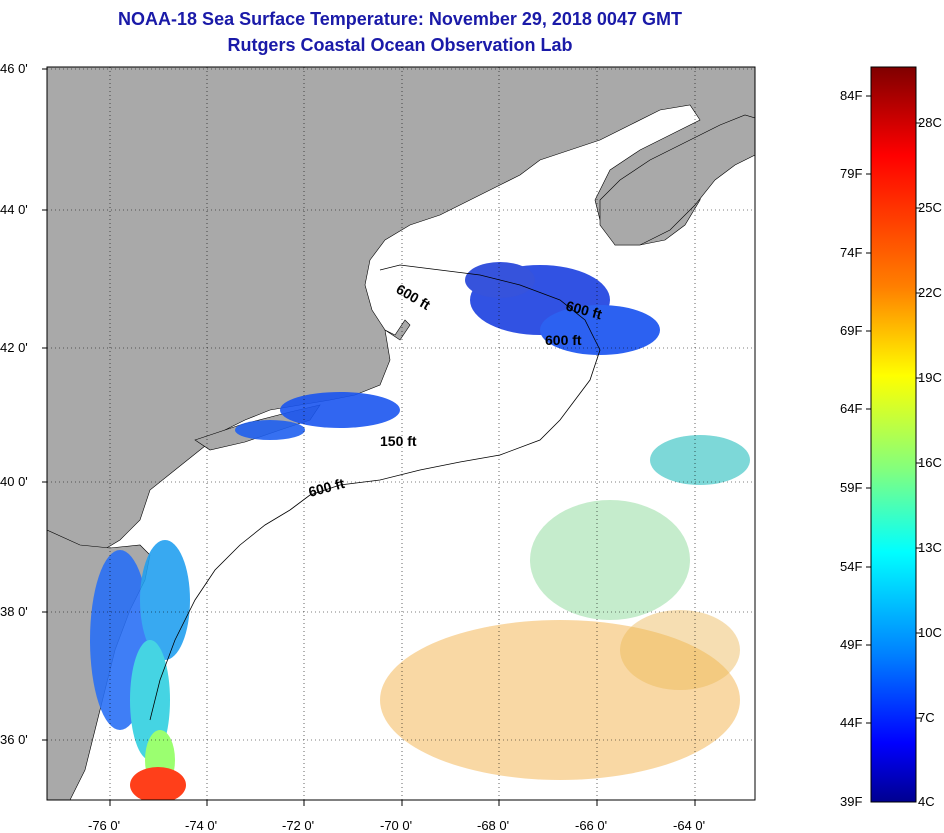 The image size is (944, 833). What do you see at coordinates (851, 95) in the screenshot?
I see `colorbar-label-f: 84F` at bounding box center [851, 95].